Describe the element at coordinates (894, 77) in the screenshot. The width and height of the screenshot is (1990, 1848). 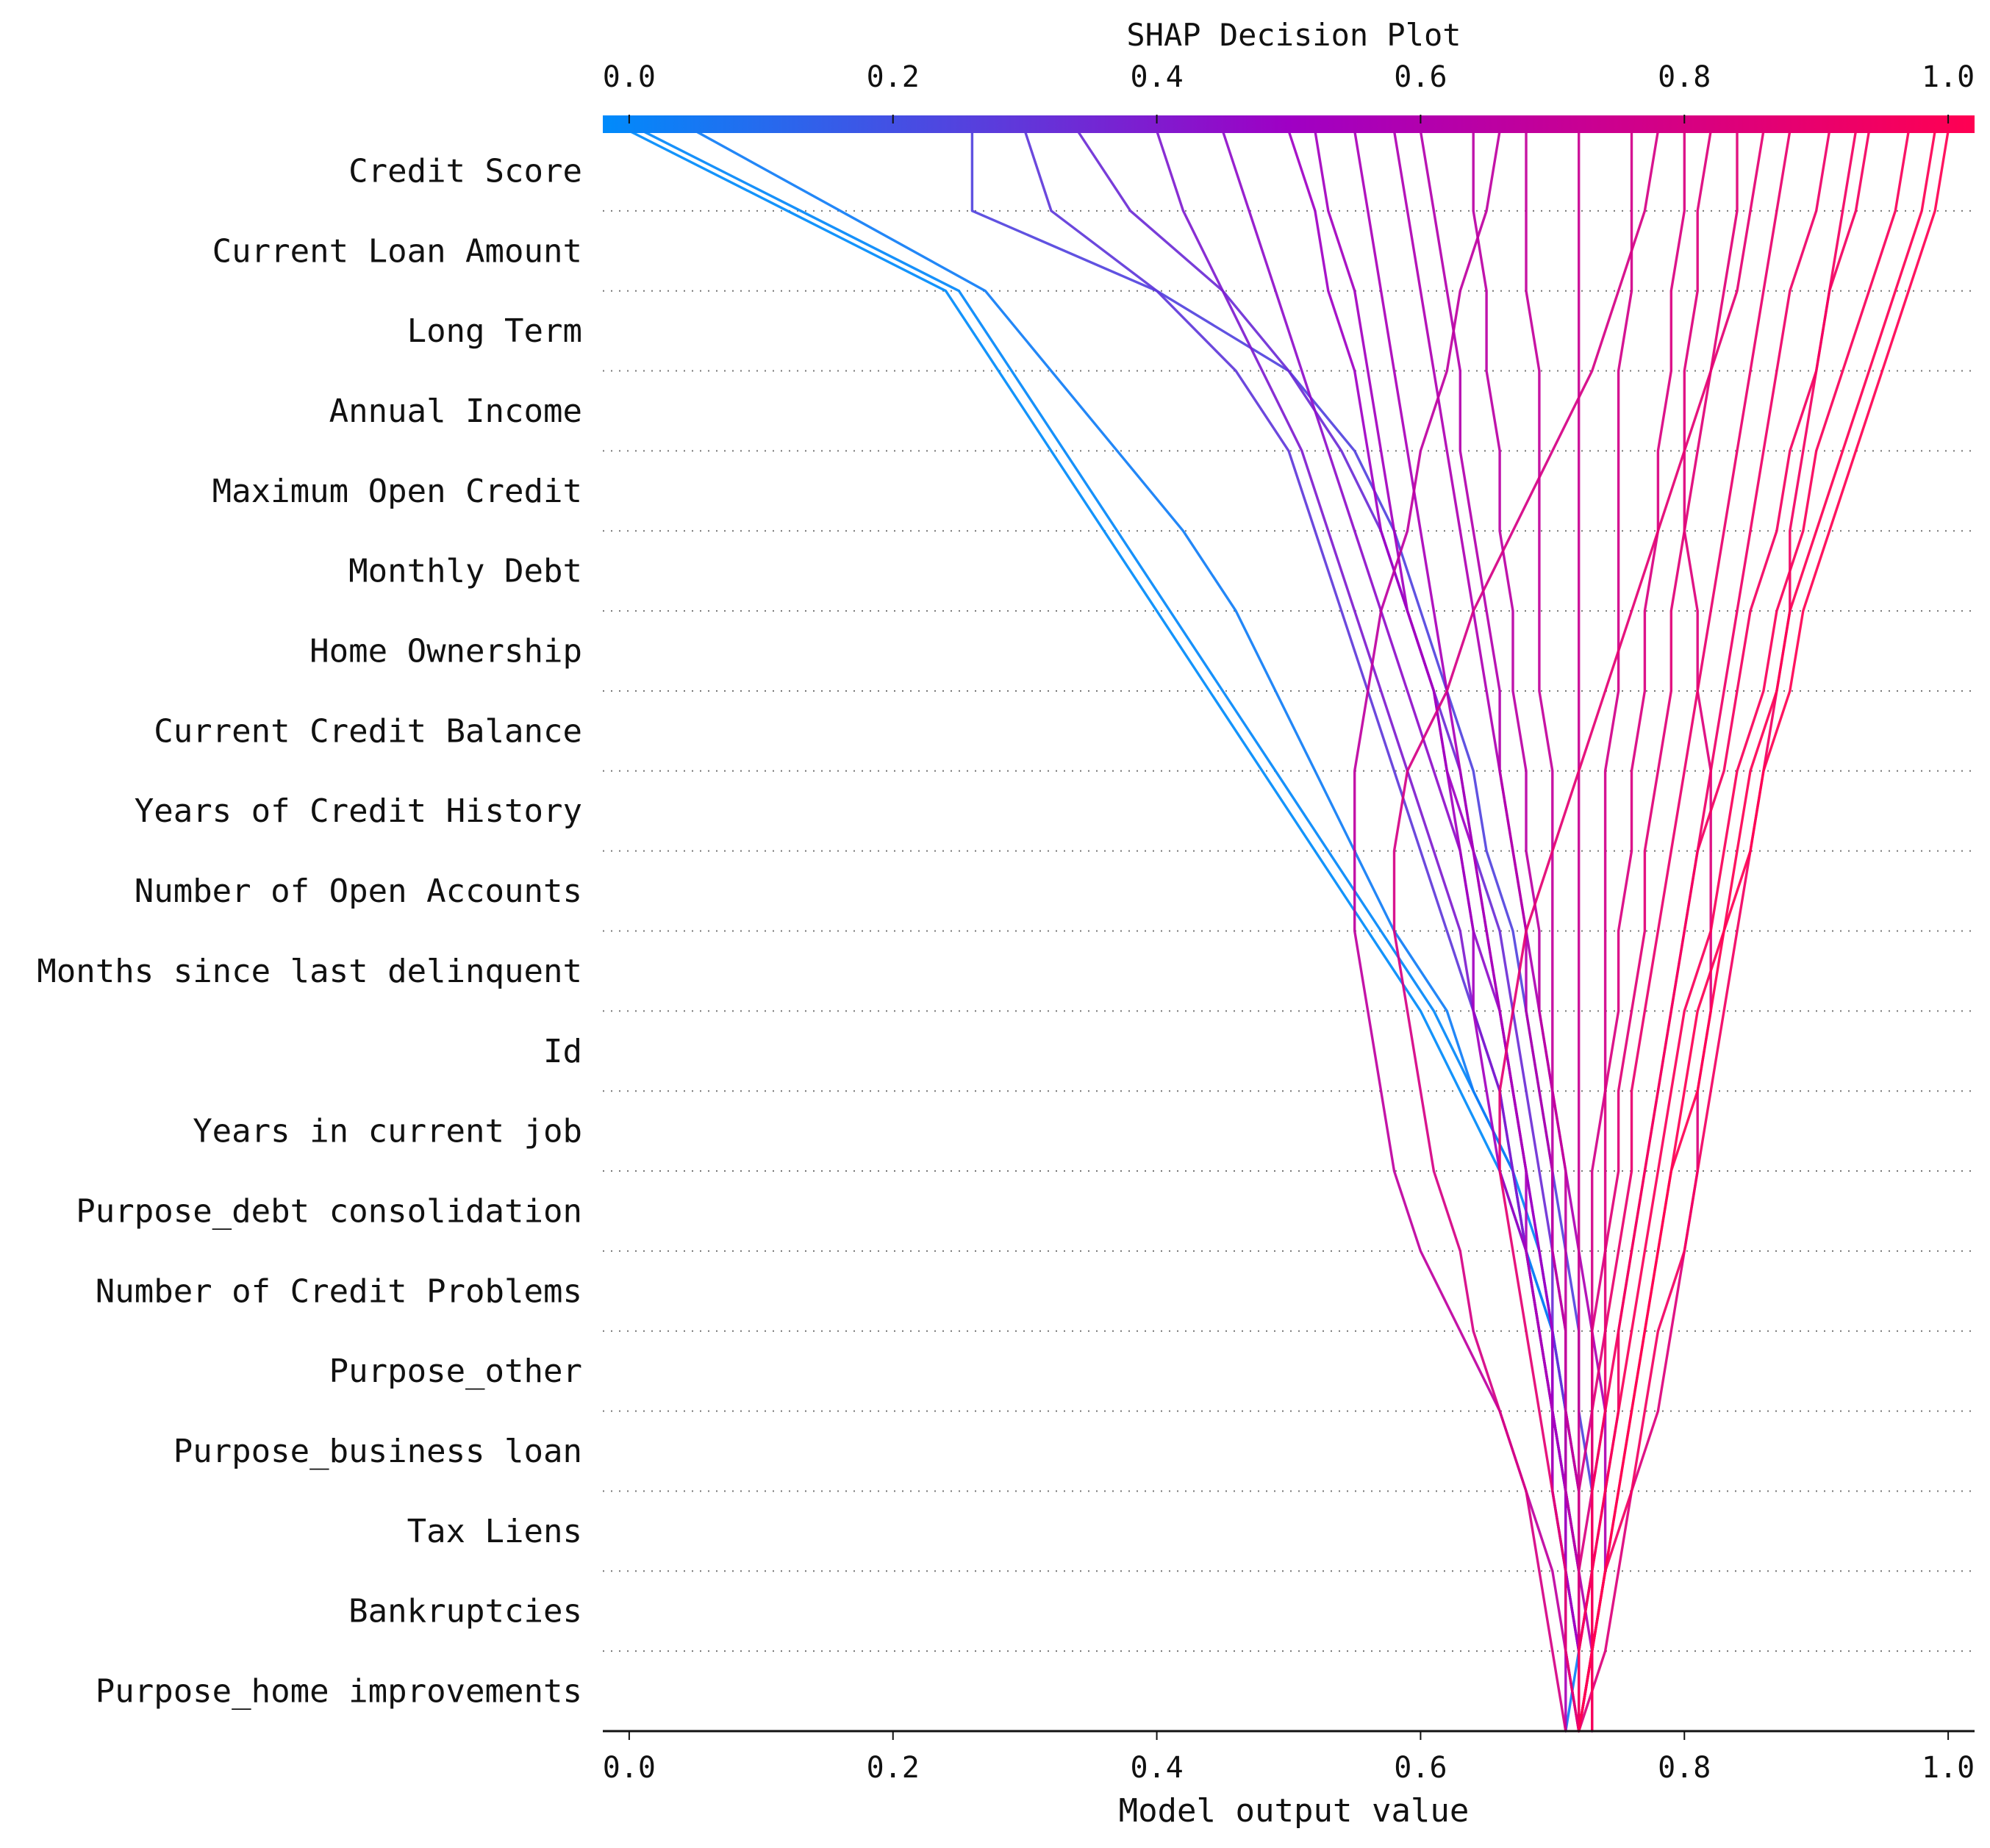
I see `top-tick-label: 0.2` at that location.